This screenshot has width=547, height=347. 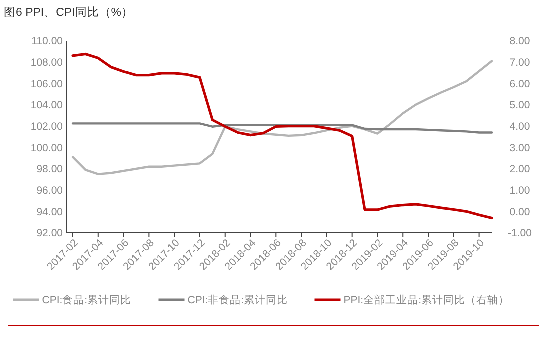 I want to click on y-tick-label: 104.00, so click(x=47, y=106).